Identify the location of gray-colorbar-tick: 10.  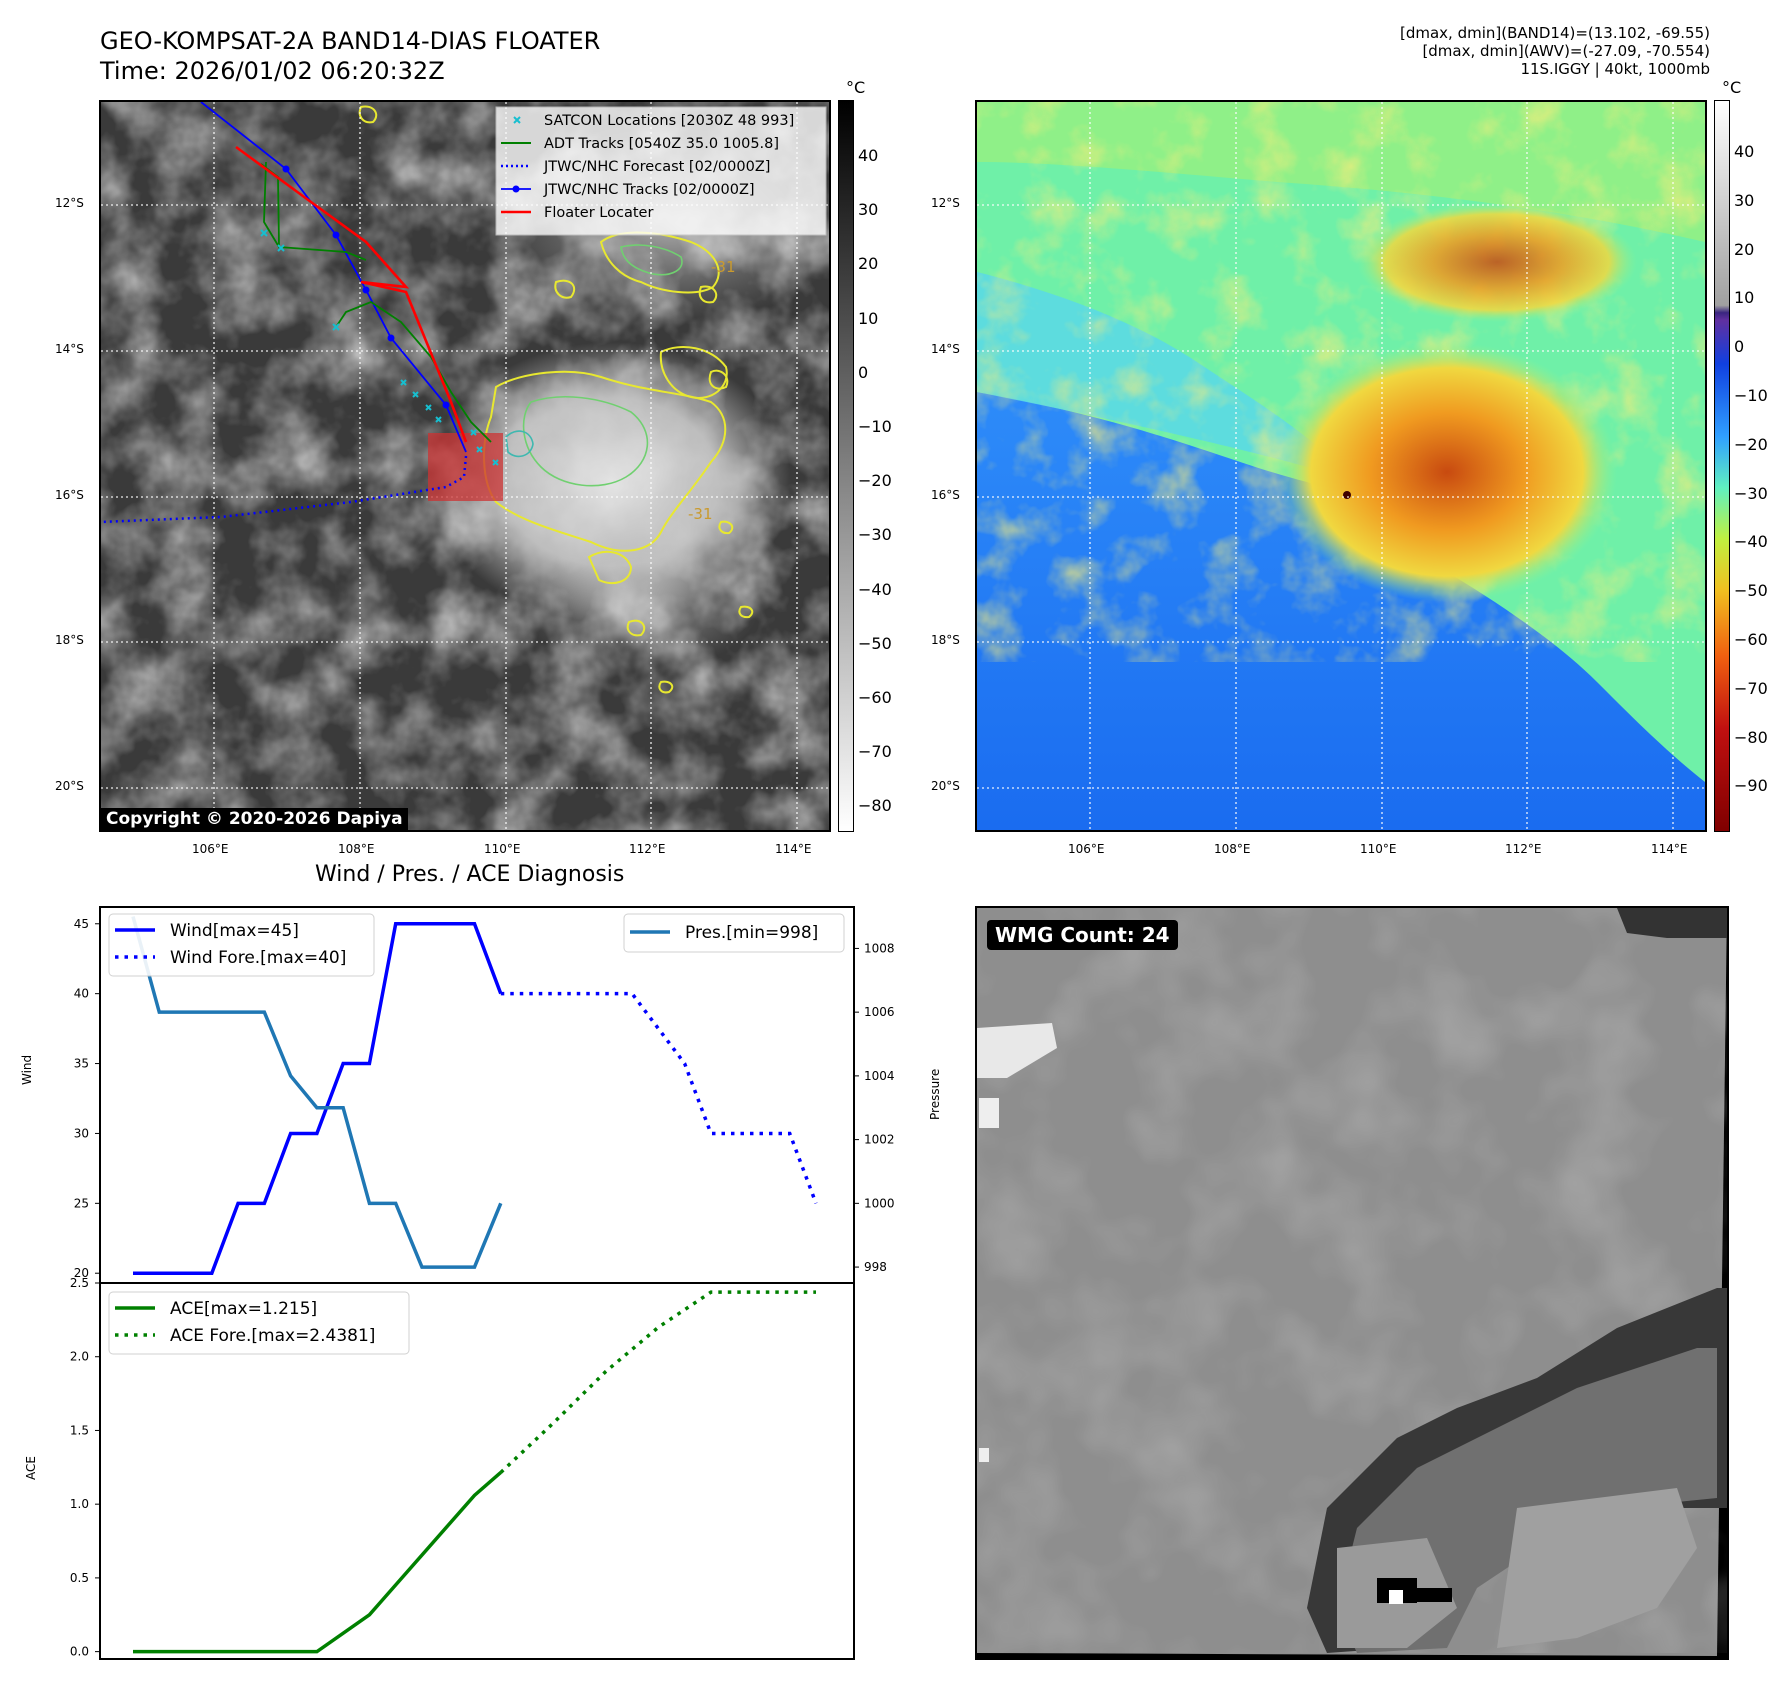
(868, 318).